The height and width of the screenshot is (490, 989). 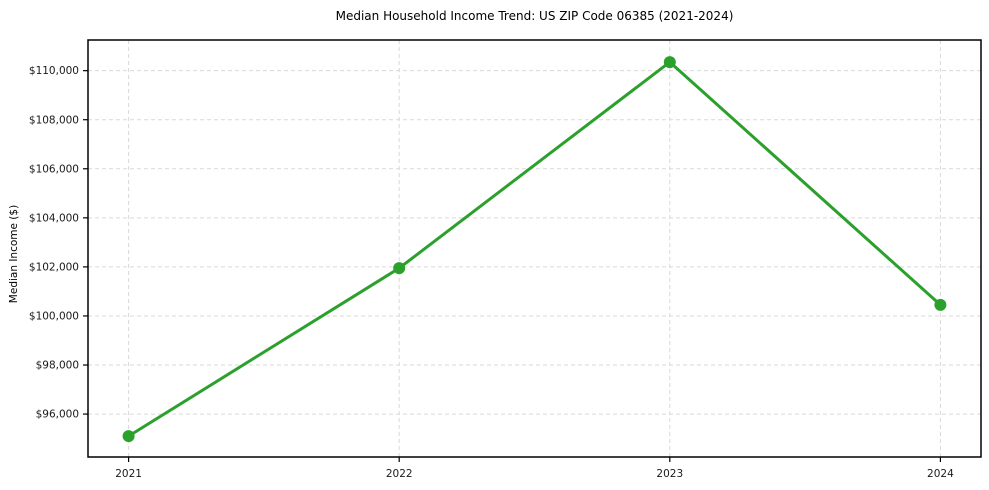 What do you see at coordinates (54, 218) in the screenshot?
I see `y-tick-label: $104,000` at bounding box center [54, 218].